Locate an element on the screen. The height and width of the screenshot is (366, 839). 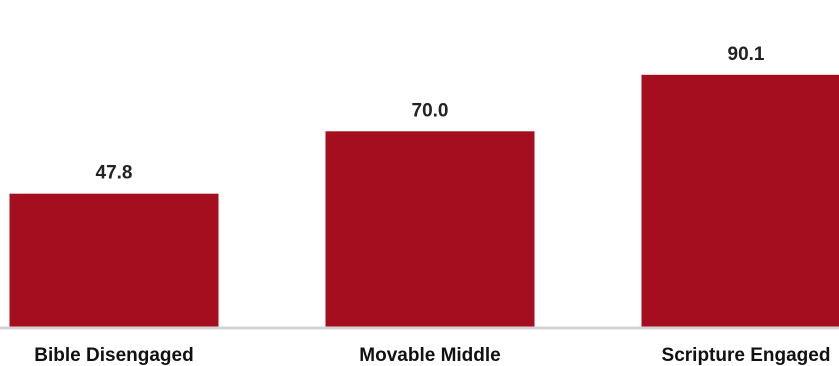
data-label-scripture-engaged: 90.1 is located at coordinates (746, 54).